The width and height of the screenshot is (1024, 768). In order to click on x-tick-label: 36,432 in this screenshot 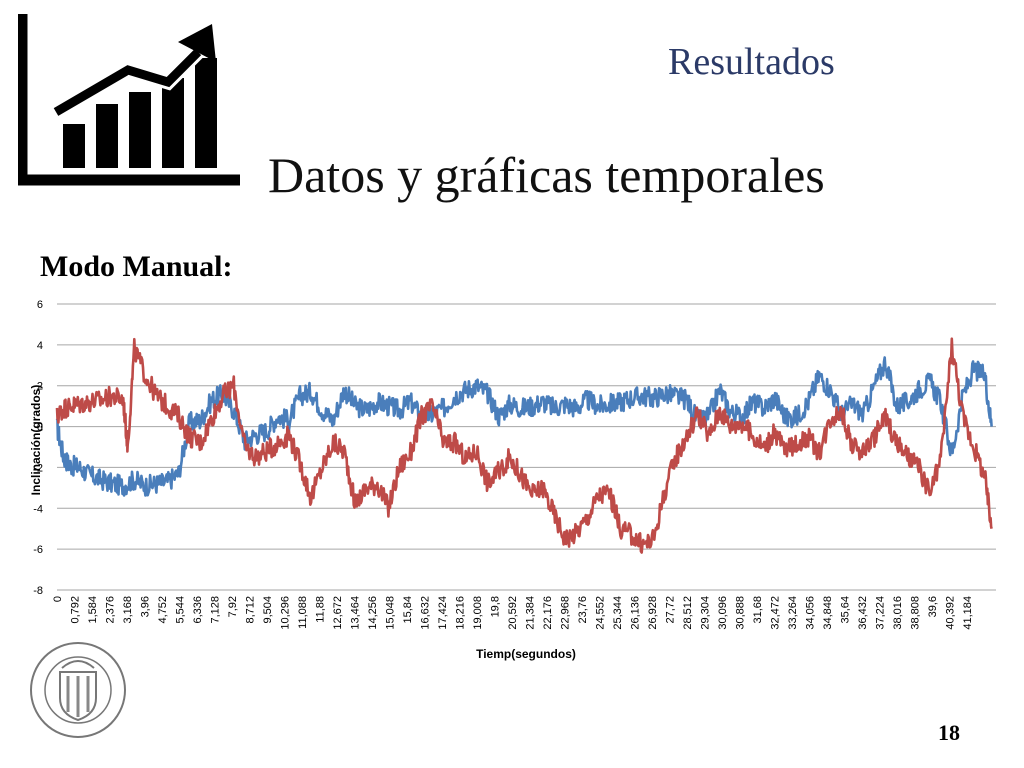, I will do `click(863, 613)`.